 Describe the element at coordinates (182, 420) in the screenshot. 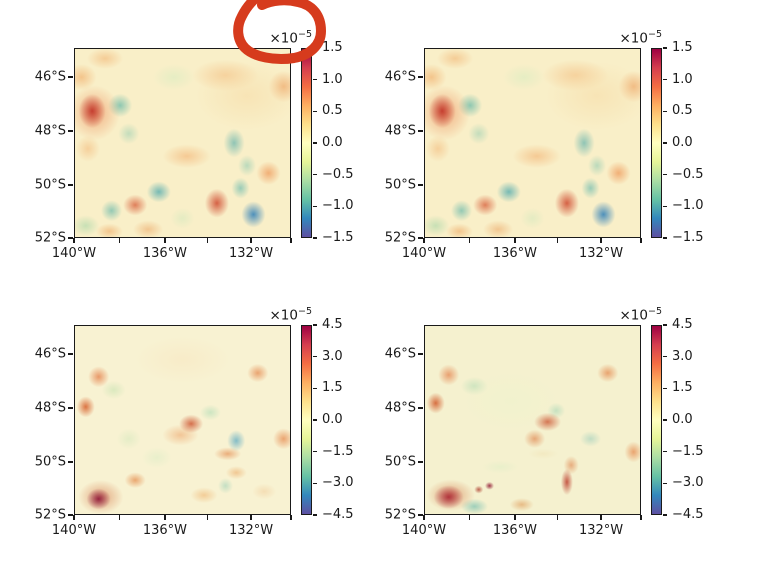

I see `heatmap-axes-bottom-left` at that location.